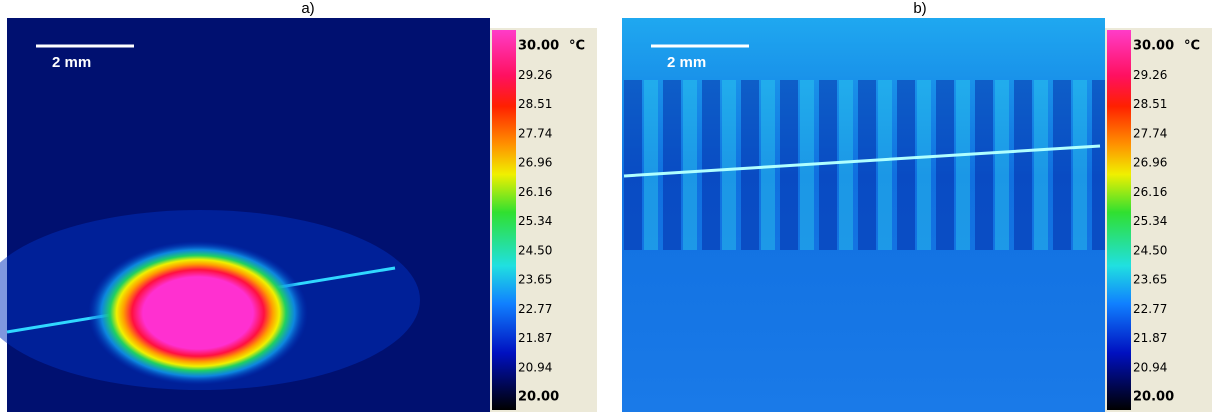  Describe the element at coordinates (919, 8) in the screenshot. I see `panel-label: b)` at that location.